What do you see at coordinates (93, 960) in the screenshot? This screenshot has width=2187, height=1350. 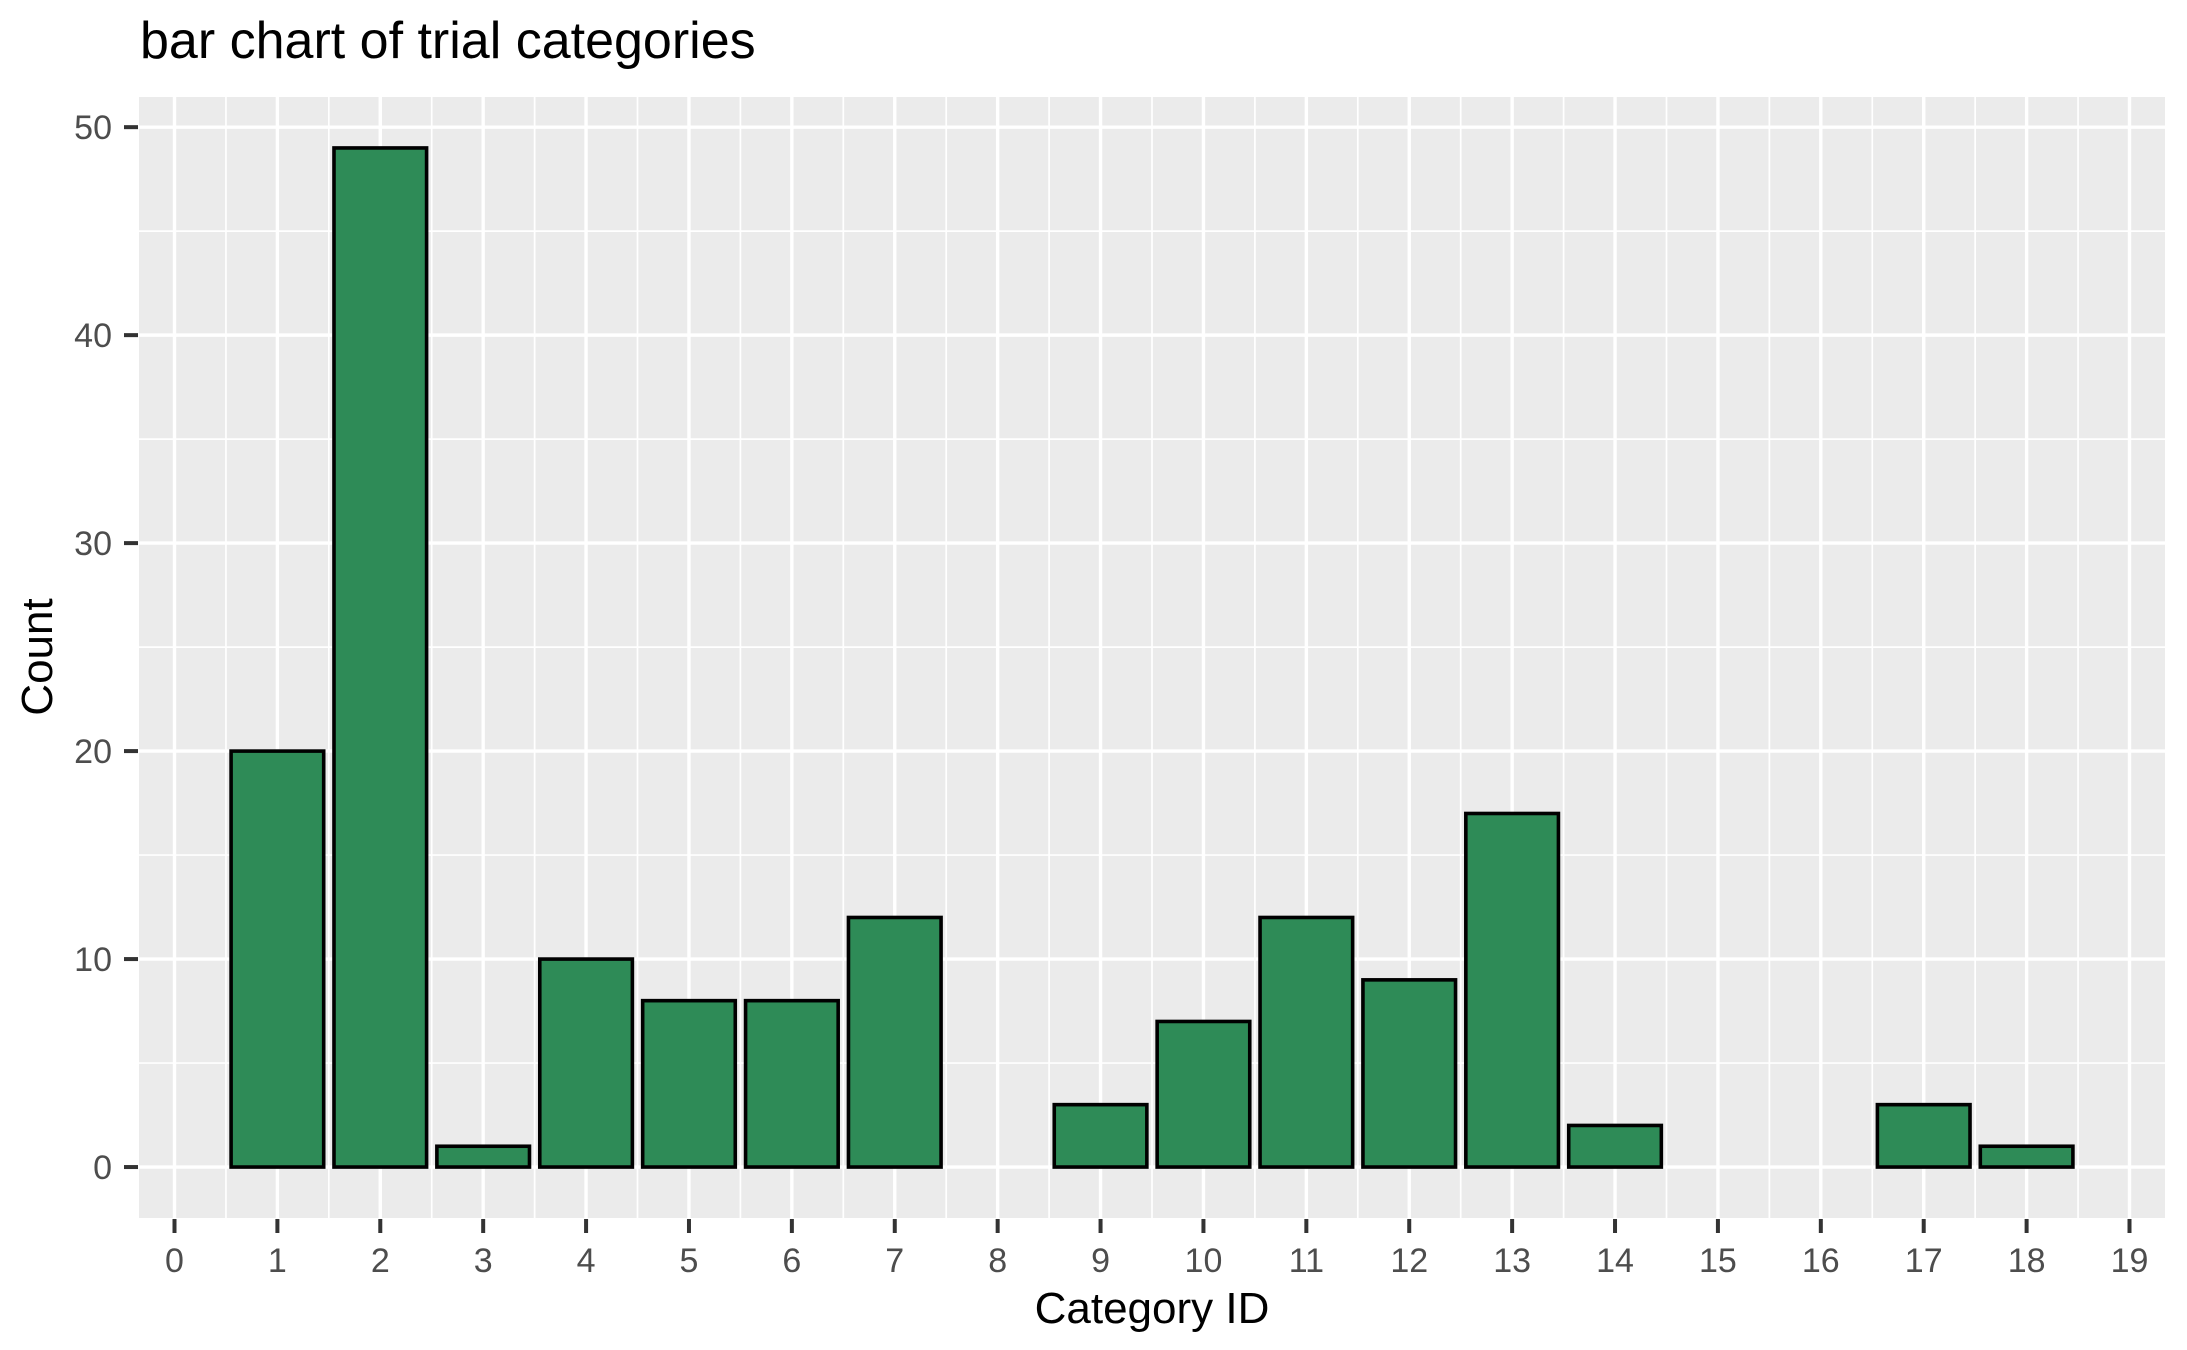 I see `y-tick-label-10: 10` at bounding box center [93, 960].